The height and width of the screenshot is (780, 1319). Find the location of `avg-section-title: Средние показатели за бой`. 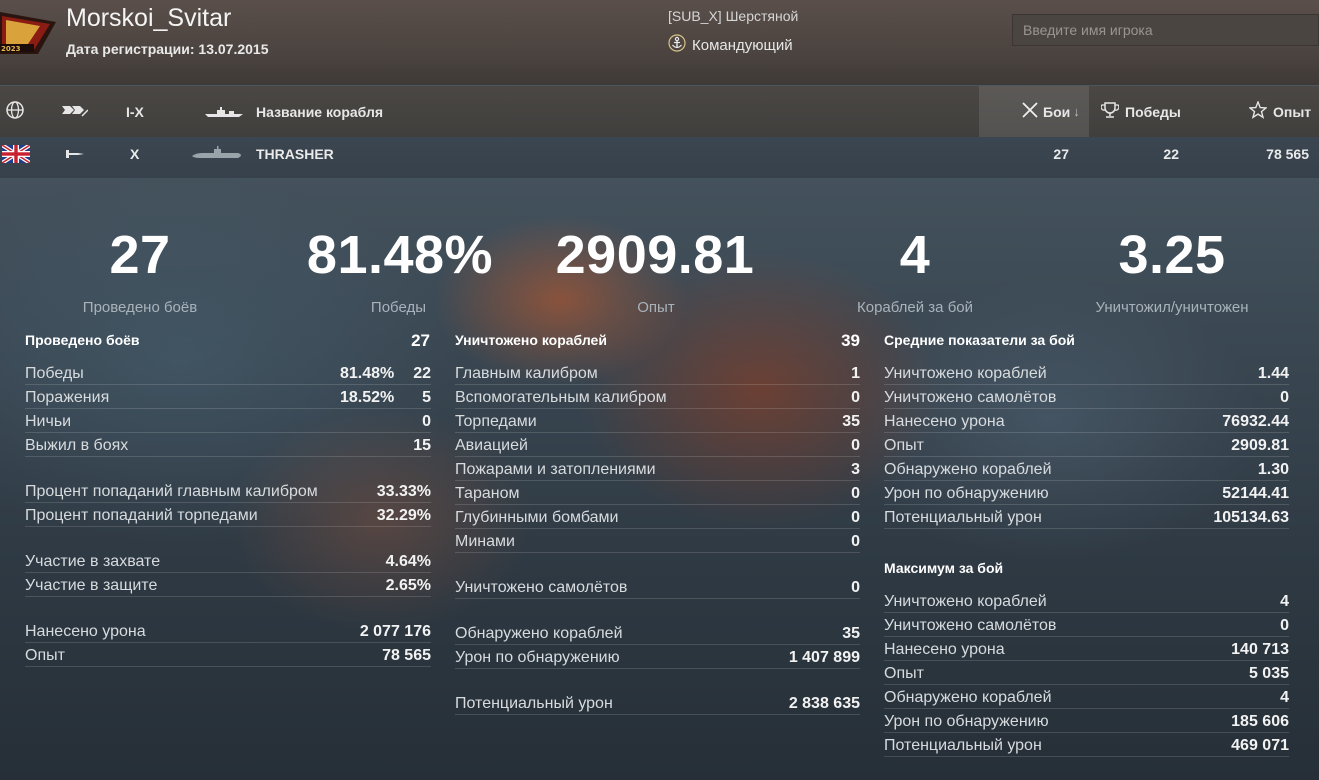

avg-section-title: Средние показатели за бой is located at coordinates (979, 340).